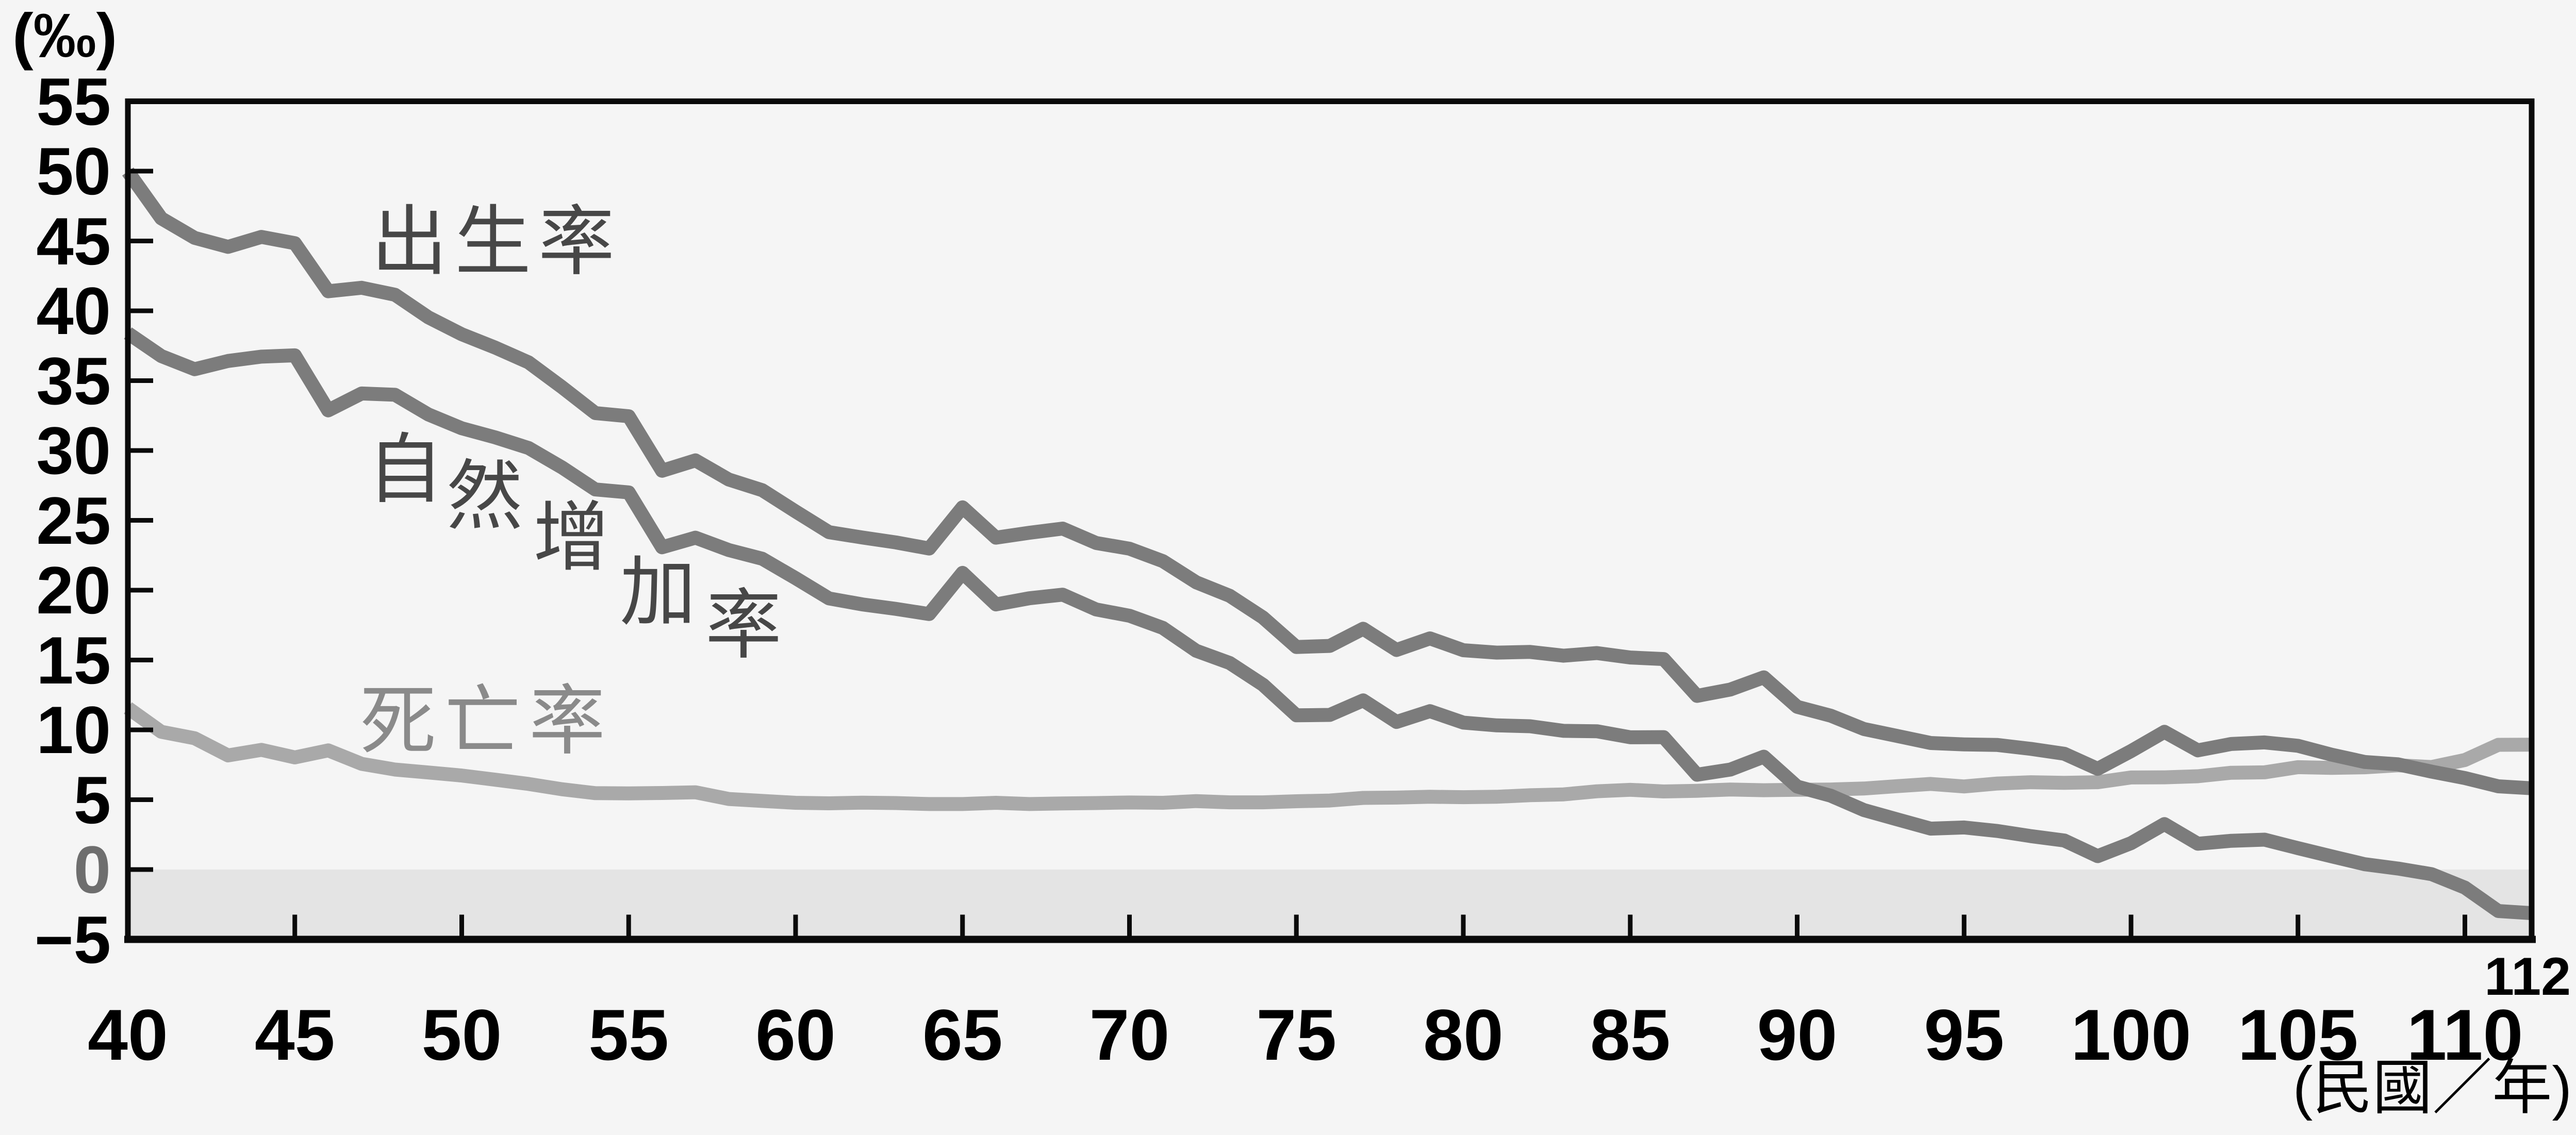 This screenshot has width=2576, height=1135. I want to click on x-tick-label-90: 90, so click(1797, 1034).